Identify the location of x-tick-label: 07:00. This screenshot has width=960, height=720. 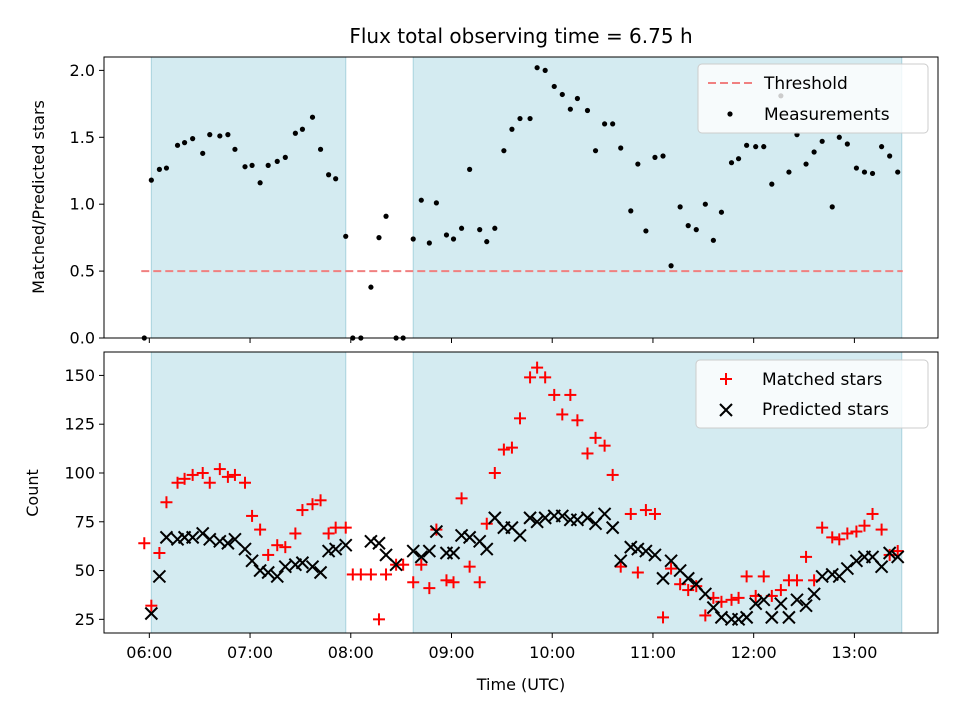
(250, 652).